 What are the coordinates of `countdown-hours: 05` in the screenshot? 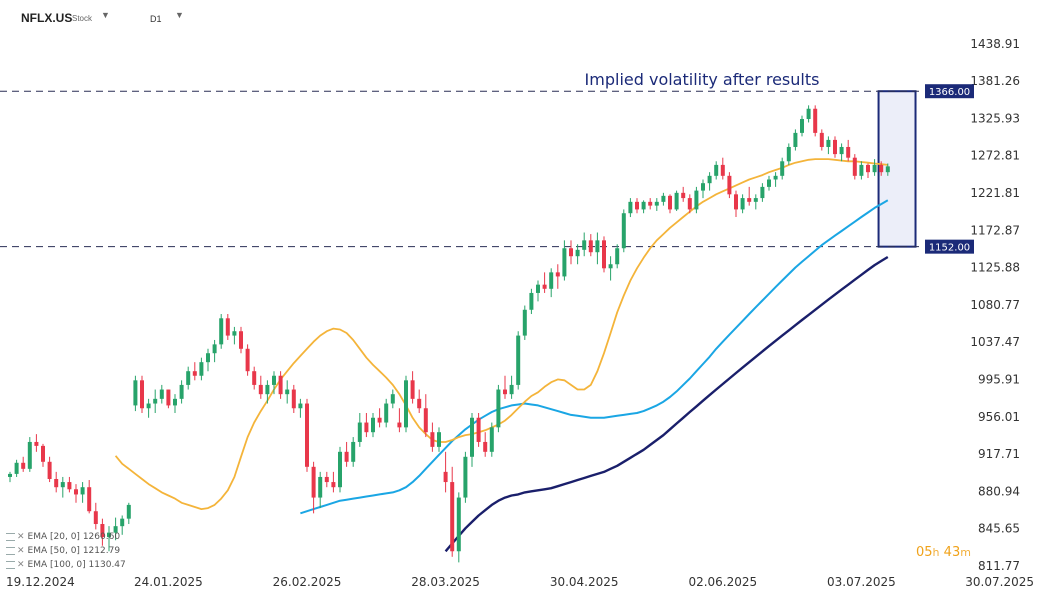 It's located at (924, 552).